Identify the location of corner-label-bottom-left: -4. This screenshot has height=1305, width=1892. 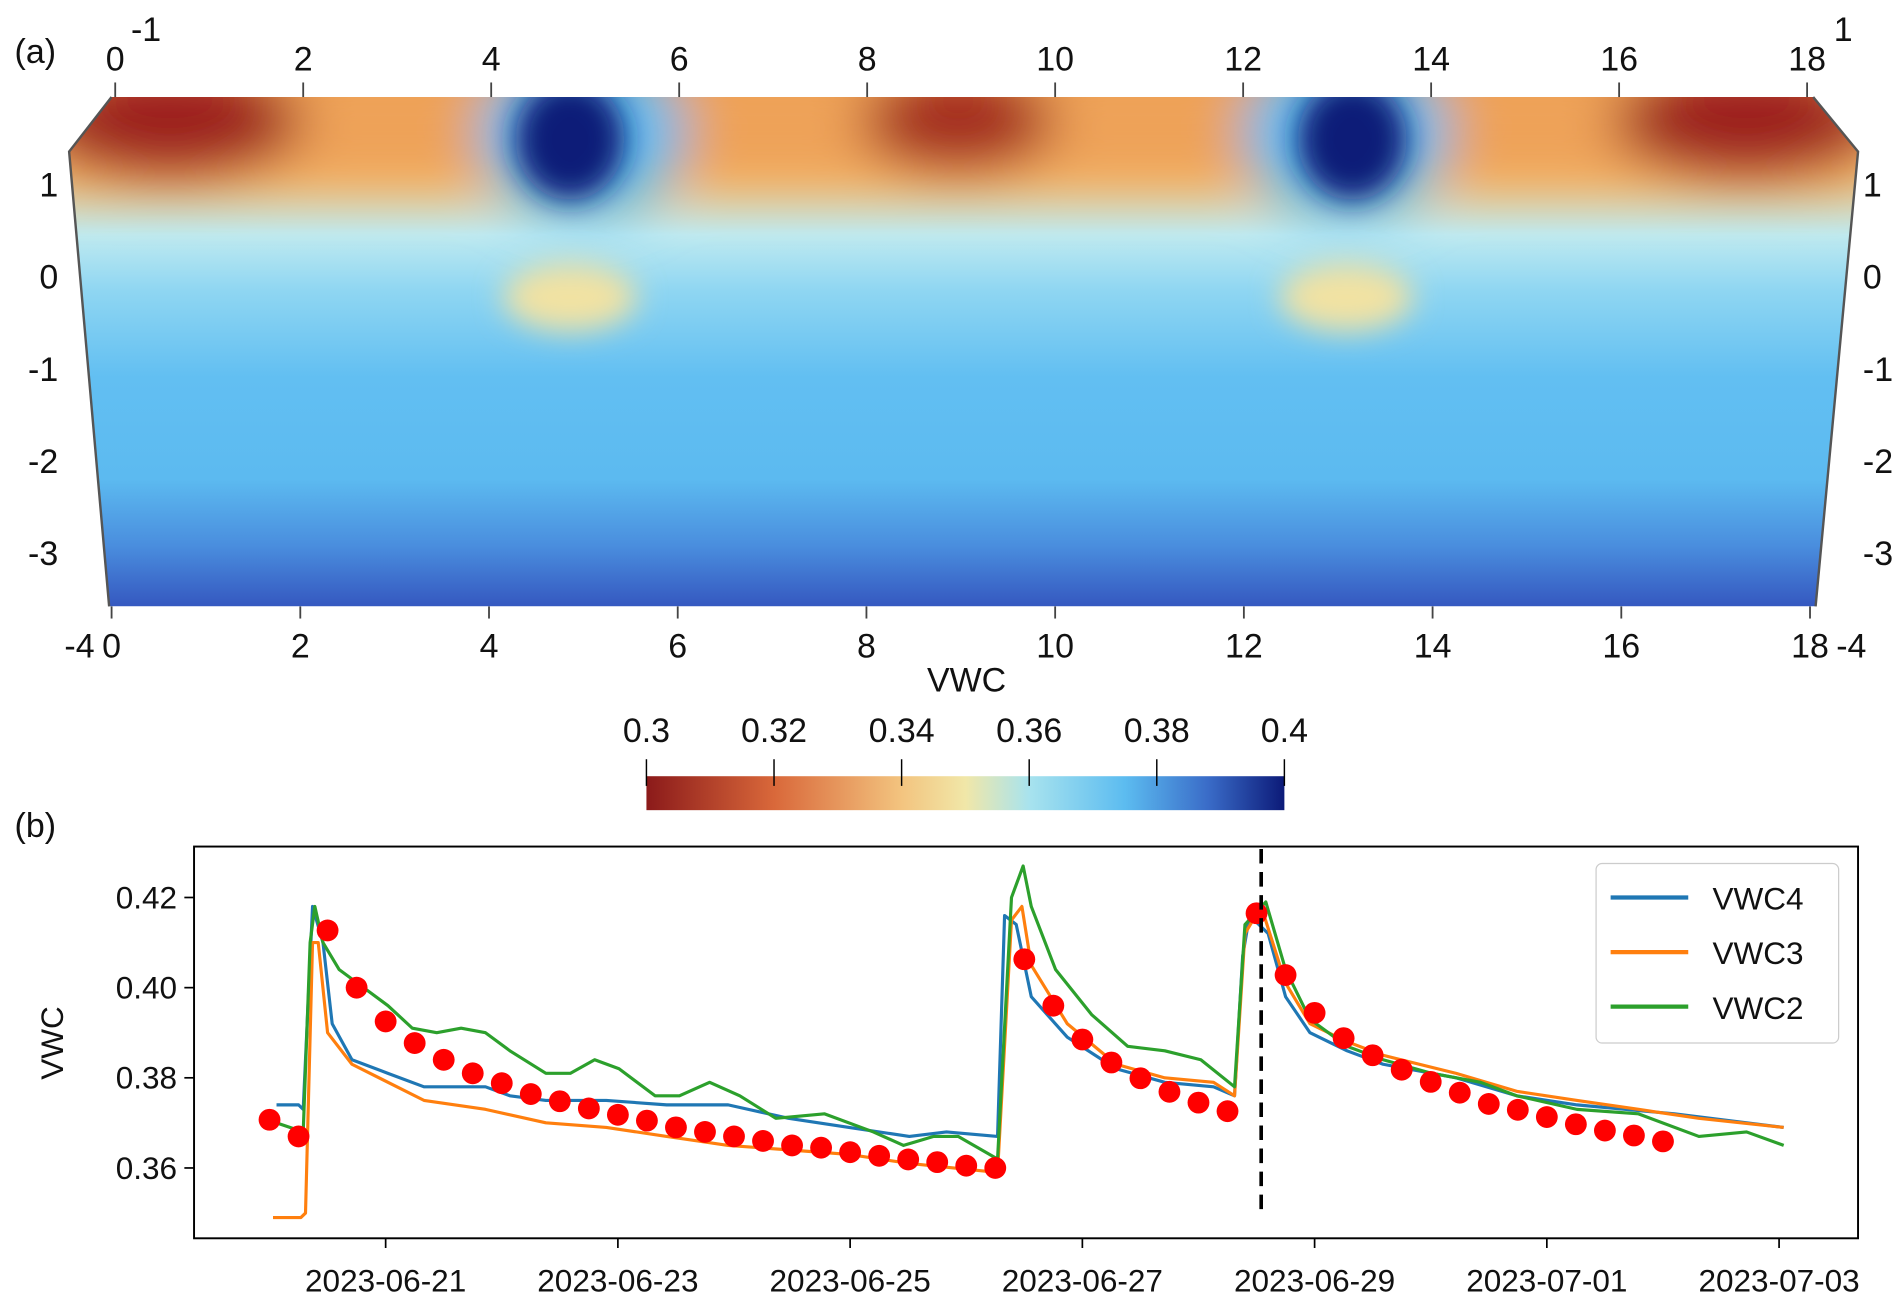
(79, 646).